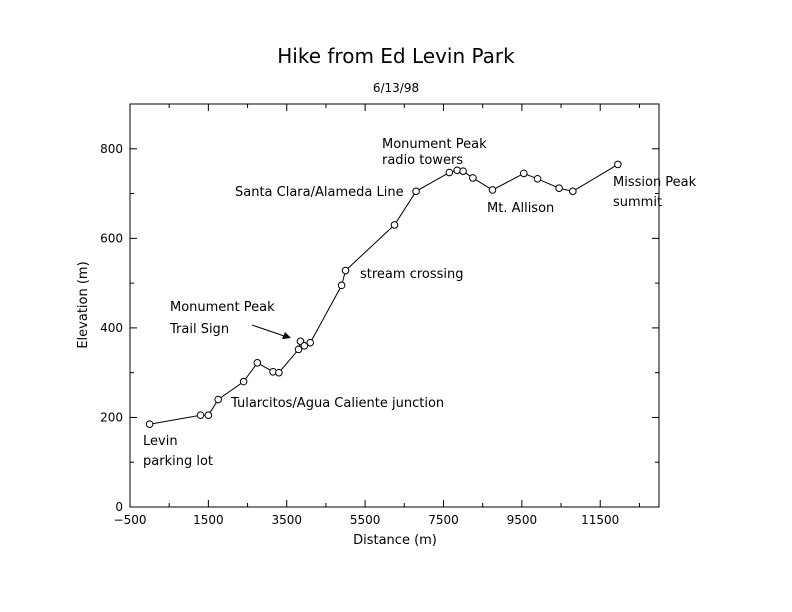 The image size is (792, 612). Describe the element at coordinates (269, 331) in the screenshot. I see `annotation-arrow-line` at that location.